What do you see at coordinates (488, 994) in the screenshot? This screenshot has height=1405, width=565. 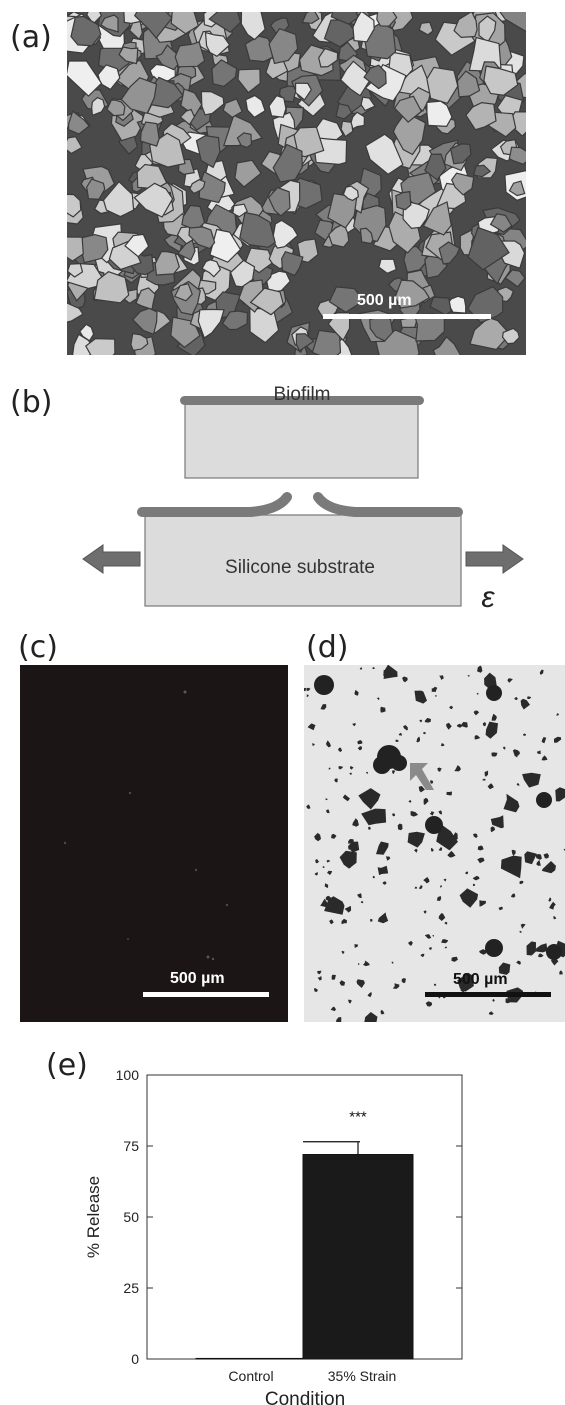 I see `scale-bar-d` at bounding box center [488, 994].